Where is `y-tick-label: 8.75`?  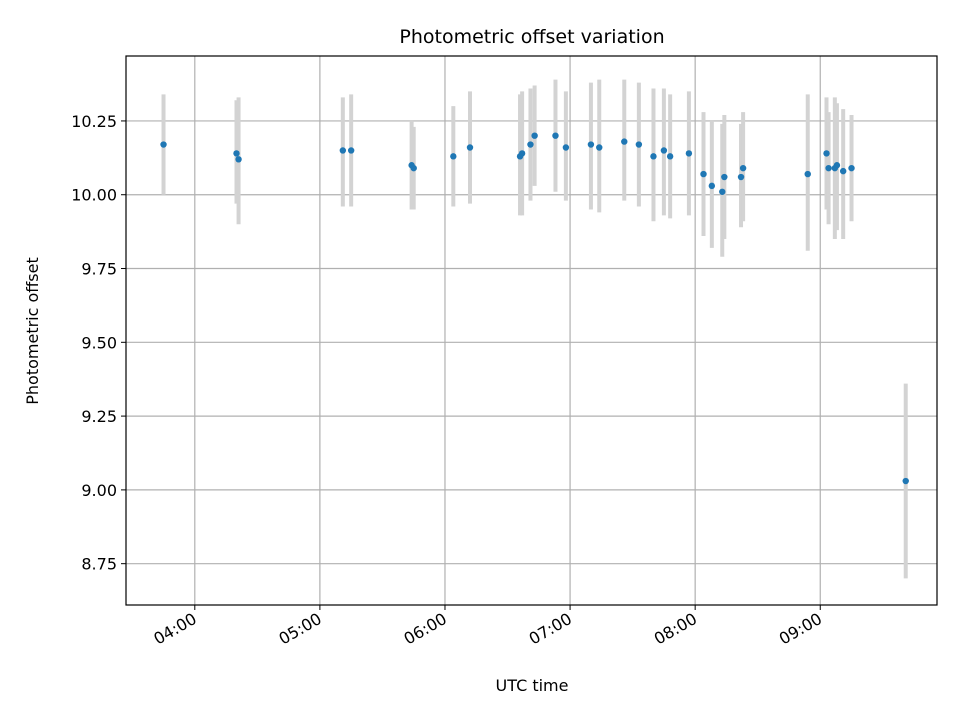
y-tick-label: 8.75 is located at coordinates (99, 564).